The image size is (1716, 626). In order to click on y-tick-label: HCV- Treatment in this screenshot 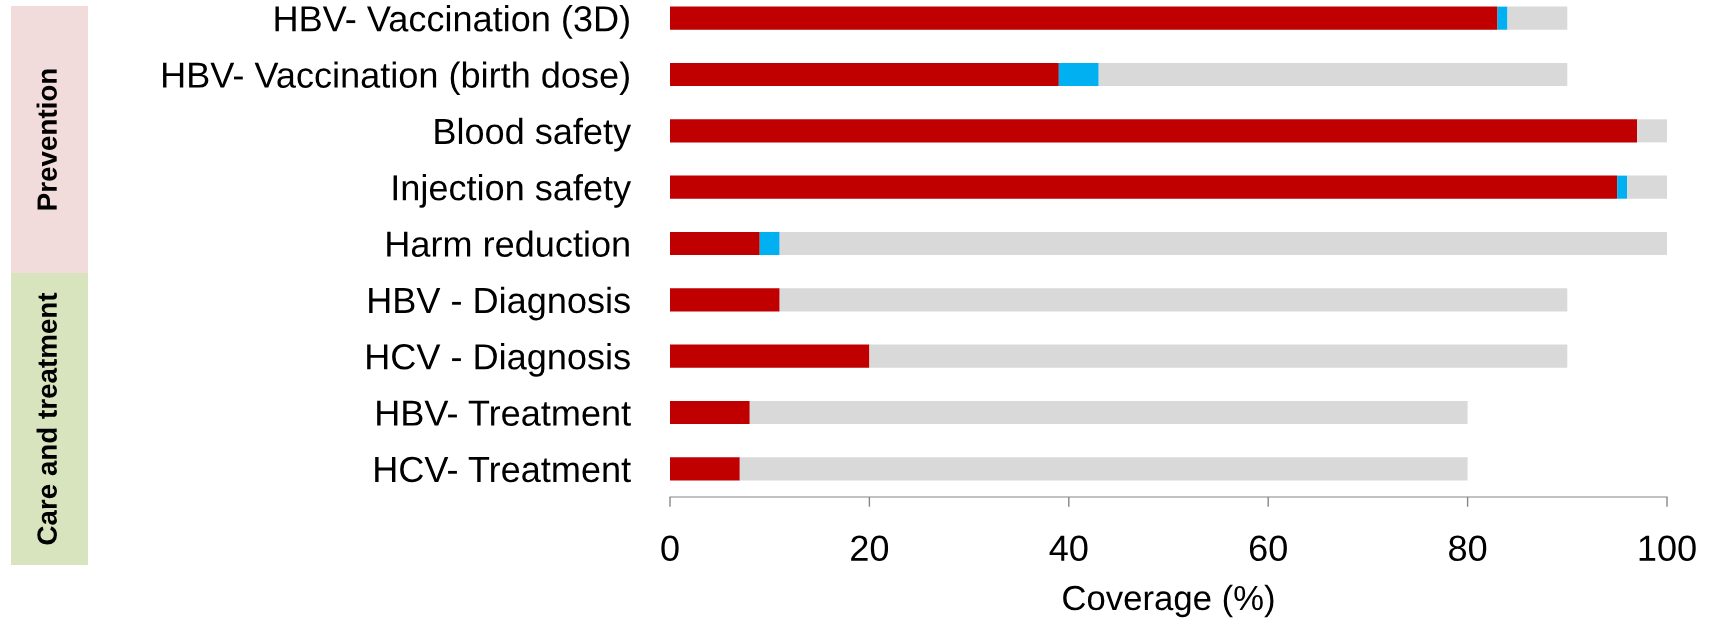, I will do `click(503, 469)`.